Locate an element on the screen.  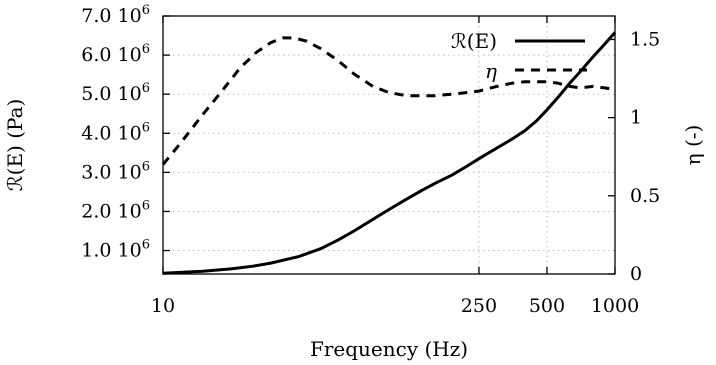
legend: ℛ(E) η is located at coordinates (519, 56).